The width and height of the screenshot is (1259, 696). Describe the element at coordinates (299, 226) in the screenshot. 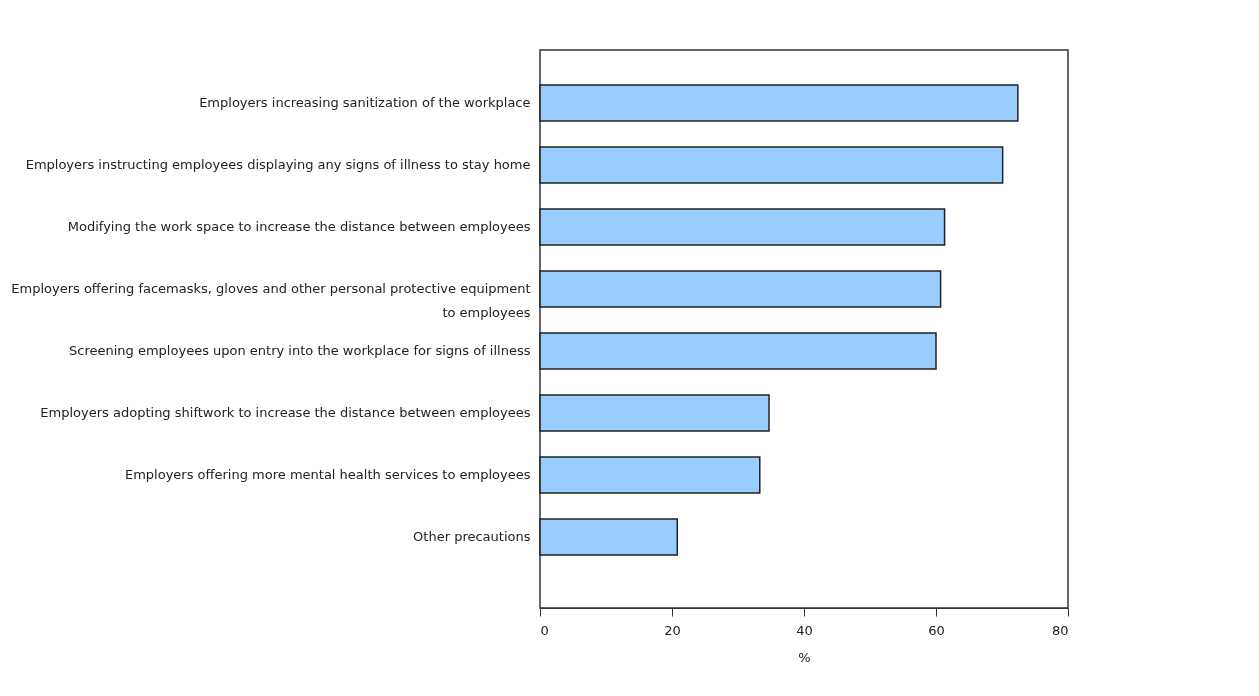

I see `y-tick-label: Modifying the work space to increase the distance between employees` at that location.